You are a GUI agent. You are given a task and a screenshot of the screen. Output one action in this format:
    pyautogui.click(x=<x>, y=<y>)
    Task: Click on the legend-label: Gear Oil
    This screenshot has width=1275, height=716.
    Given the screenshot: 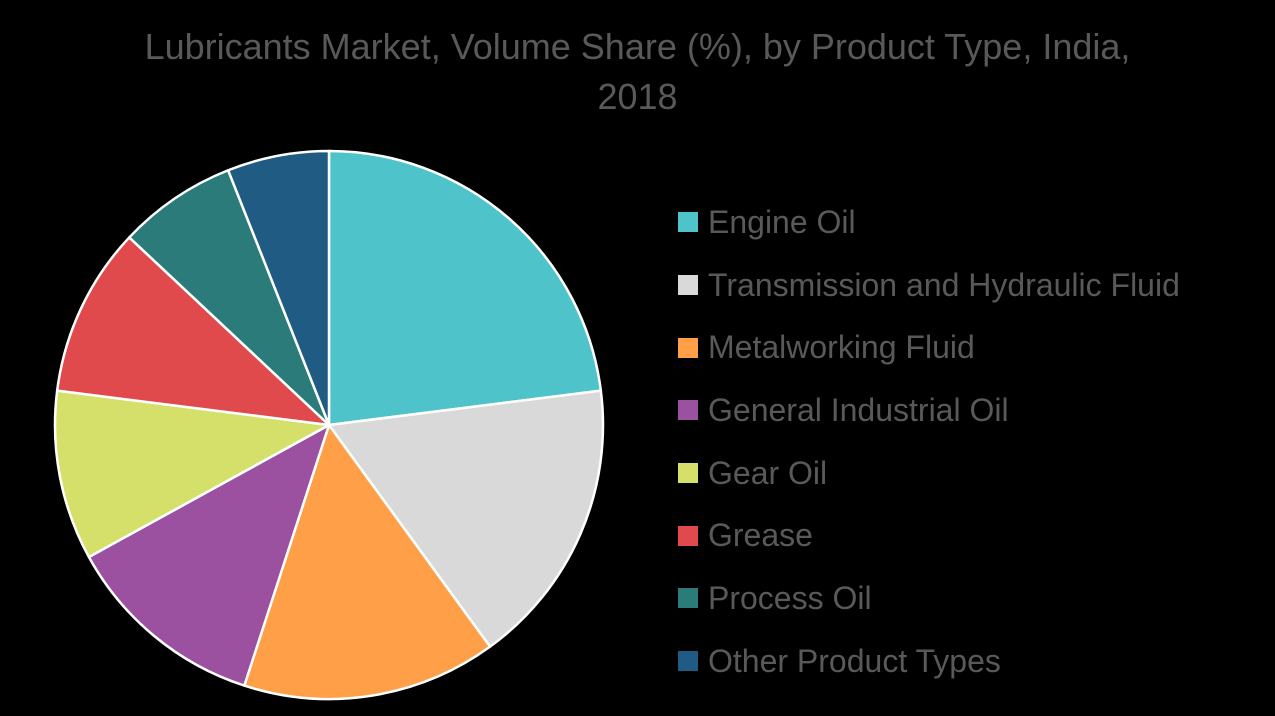 What is the action you would take?
    pyautogui.click(x=768, y=472)
    